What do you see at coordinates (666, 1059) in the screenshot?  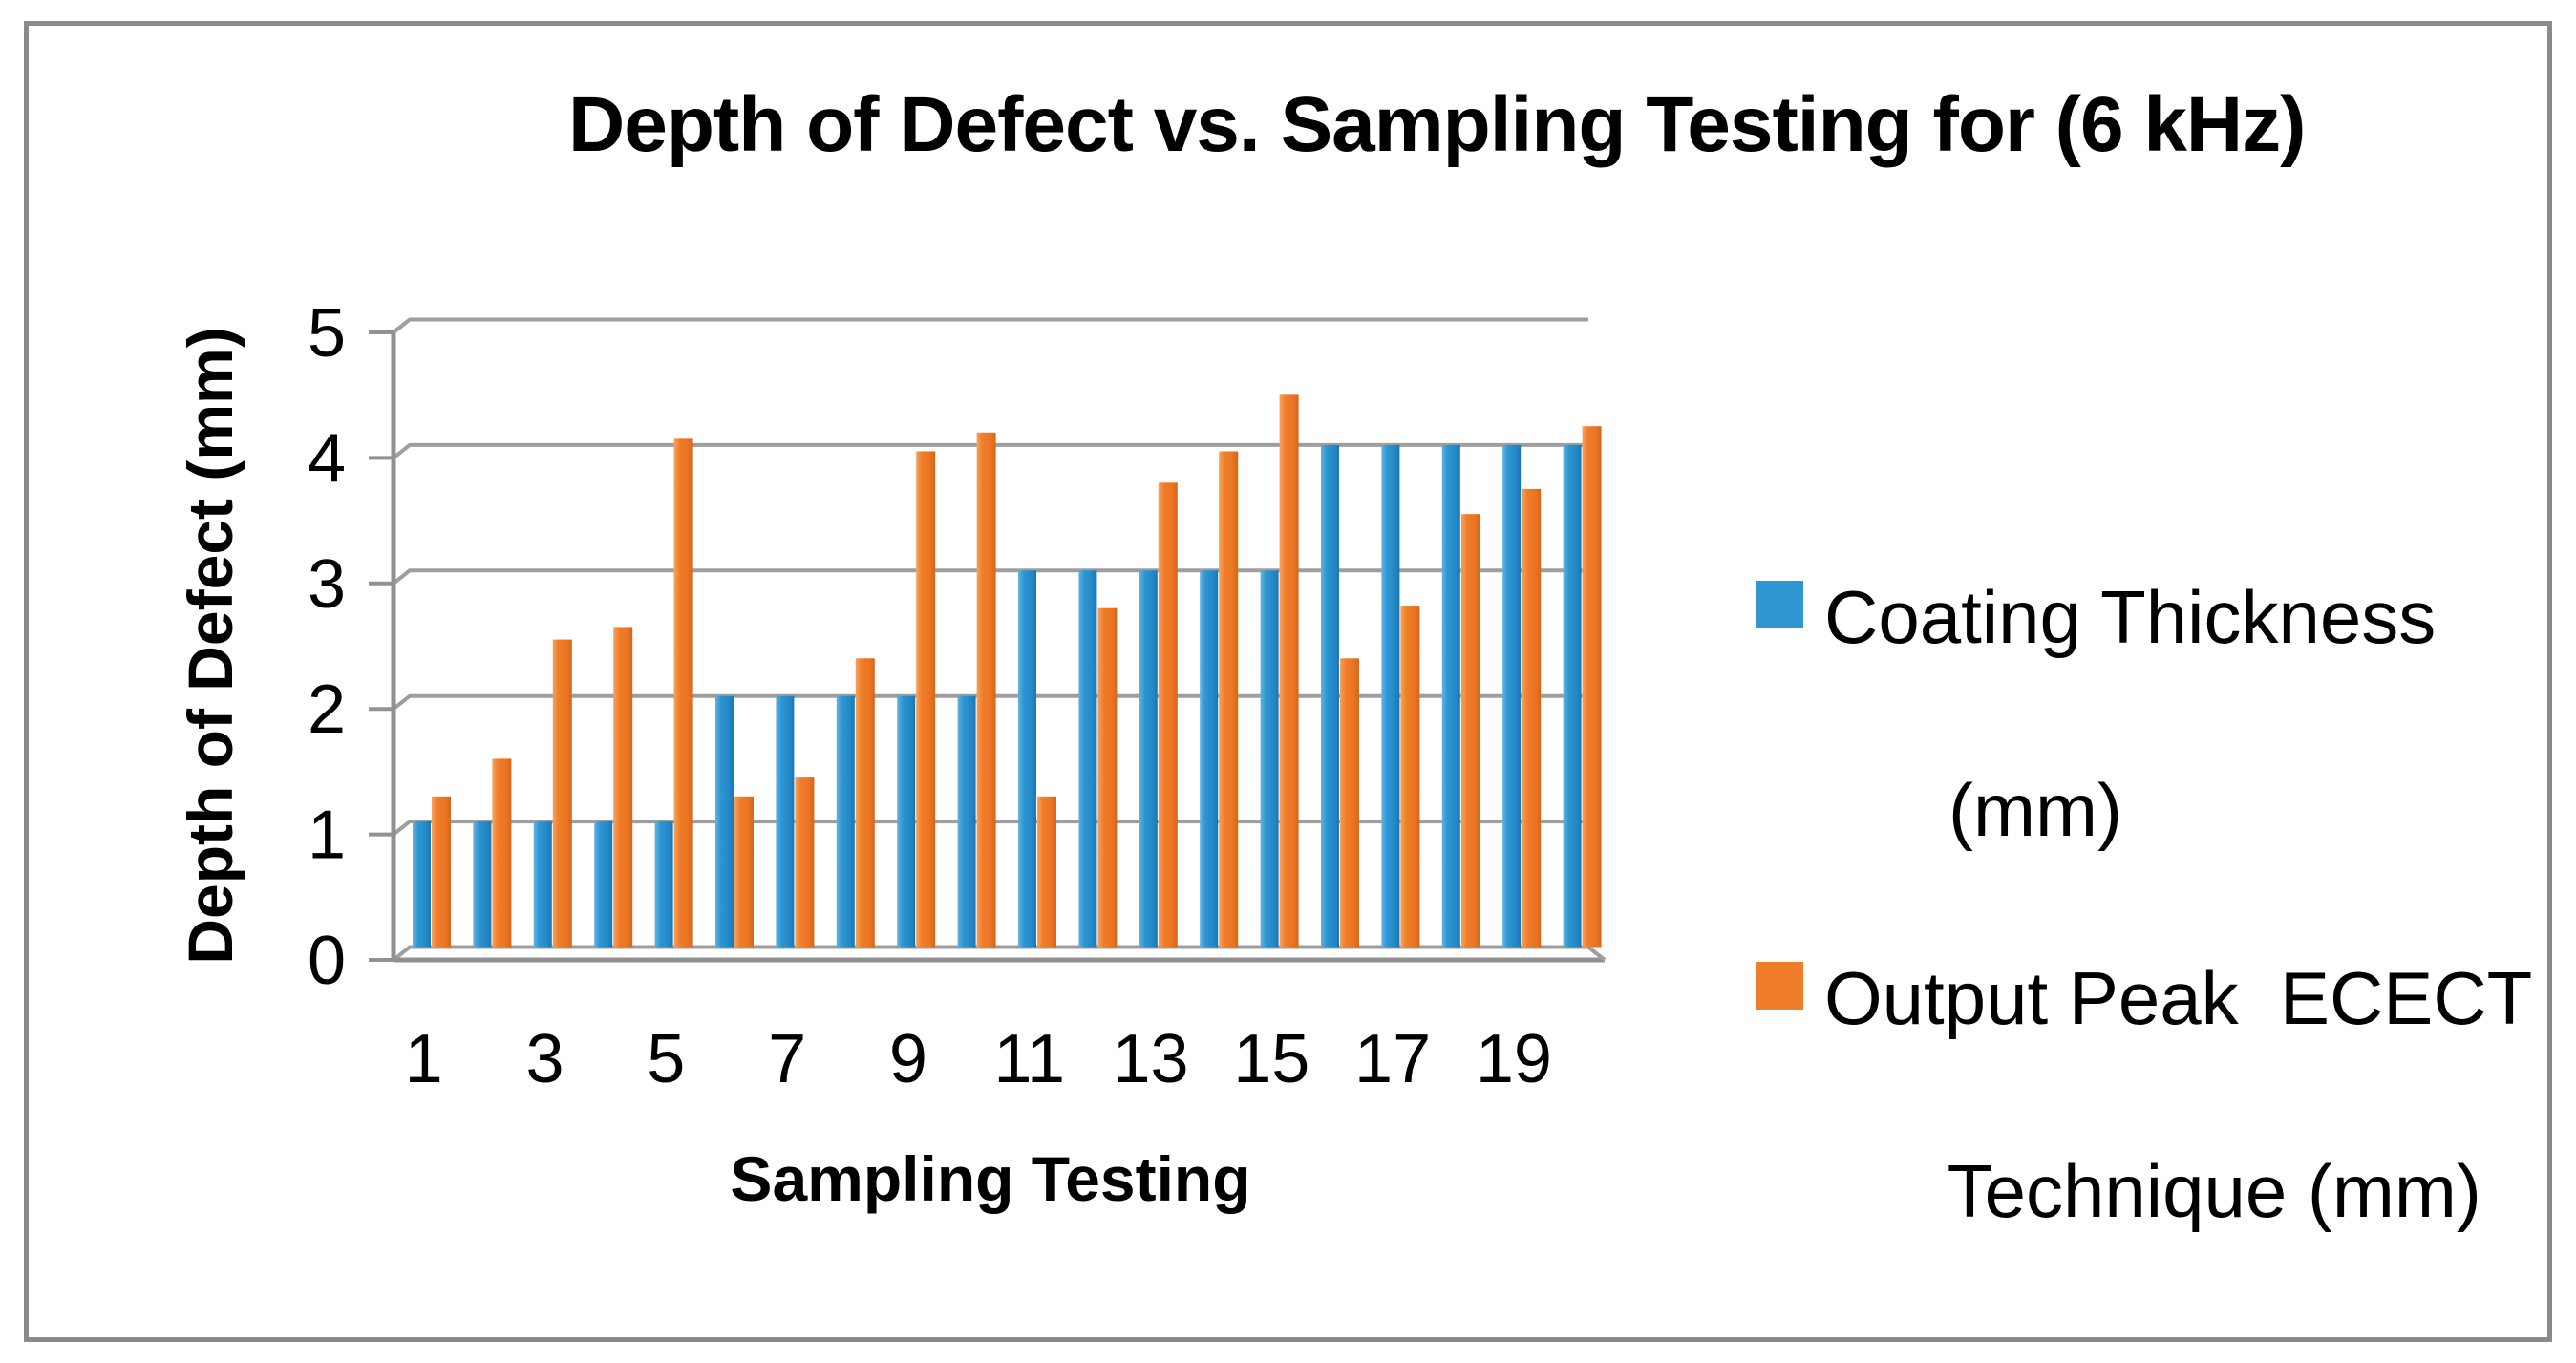 I see `x-tick-label: 5` at bounding box center [666, 1059].